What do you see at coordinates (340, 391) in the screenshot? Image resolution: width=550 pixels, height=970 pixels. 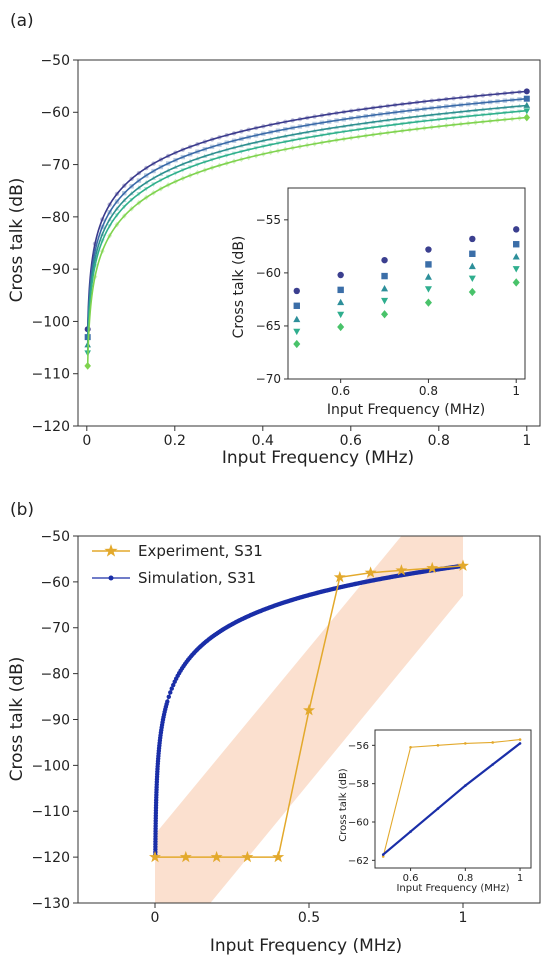 I see `panel-a-inset-x-tick-label: 0.6` at bounding box center [340, 391].